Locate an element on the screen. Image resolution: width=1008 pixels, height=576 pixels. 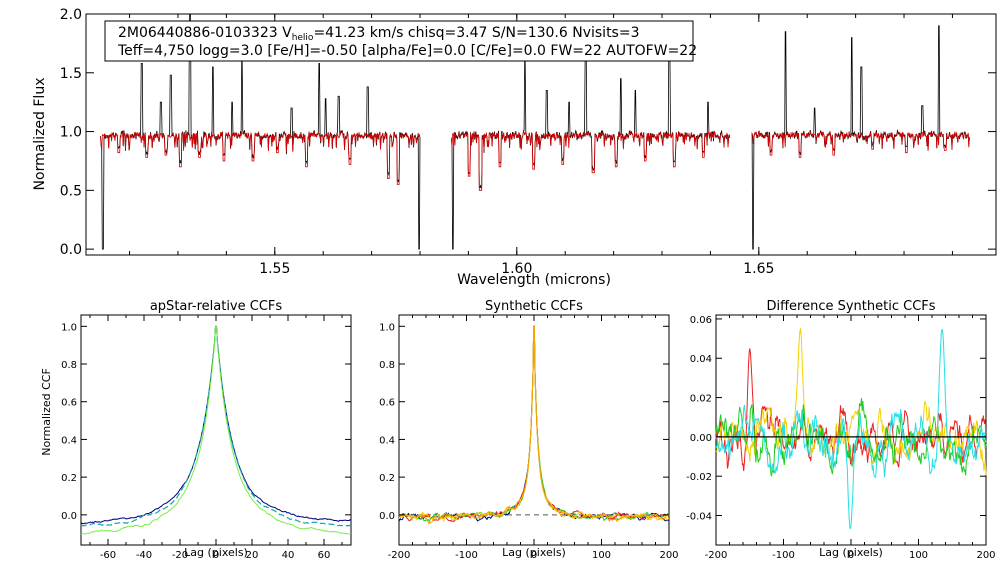
y-tick-label: 0.06 is located at coordinates (701, 320).